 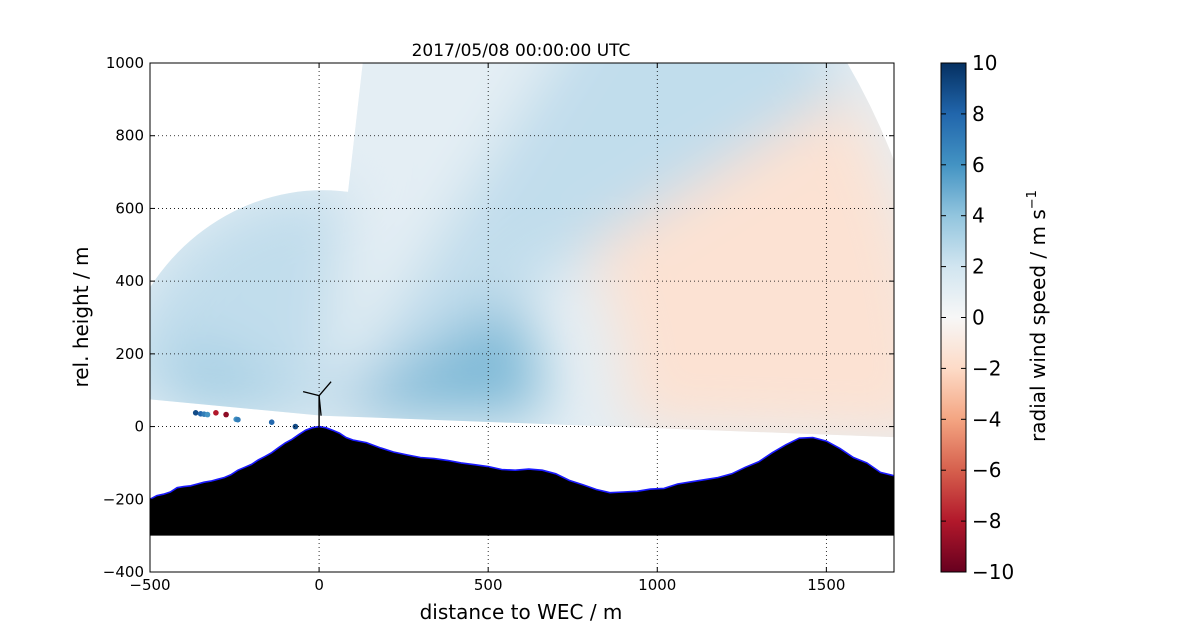 What do you see at coordinates (986, 521) in the screenshot?
I see `colorbar-tick-label: −8` at bounding box center [986, 521].